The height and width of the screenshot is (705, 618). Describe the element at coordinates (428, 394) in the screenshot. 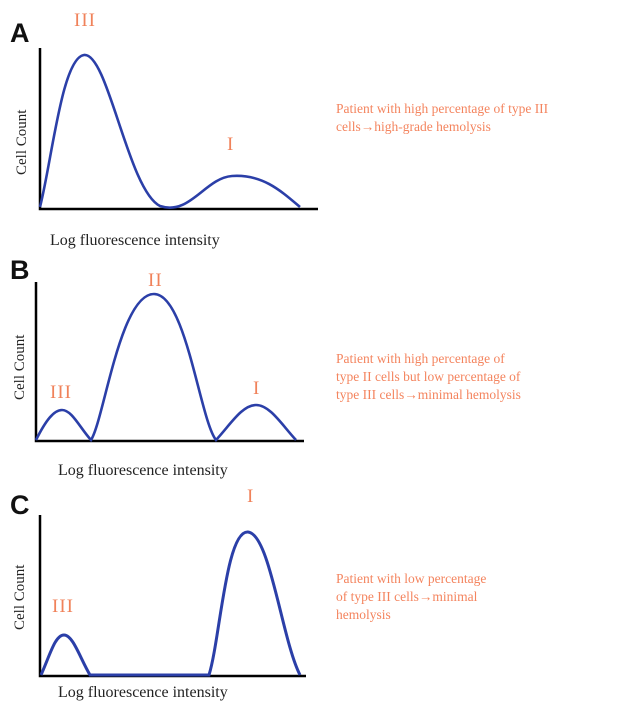

I see `description-line: type III cells→minimal hemolysis` at that location.